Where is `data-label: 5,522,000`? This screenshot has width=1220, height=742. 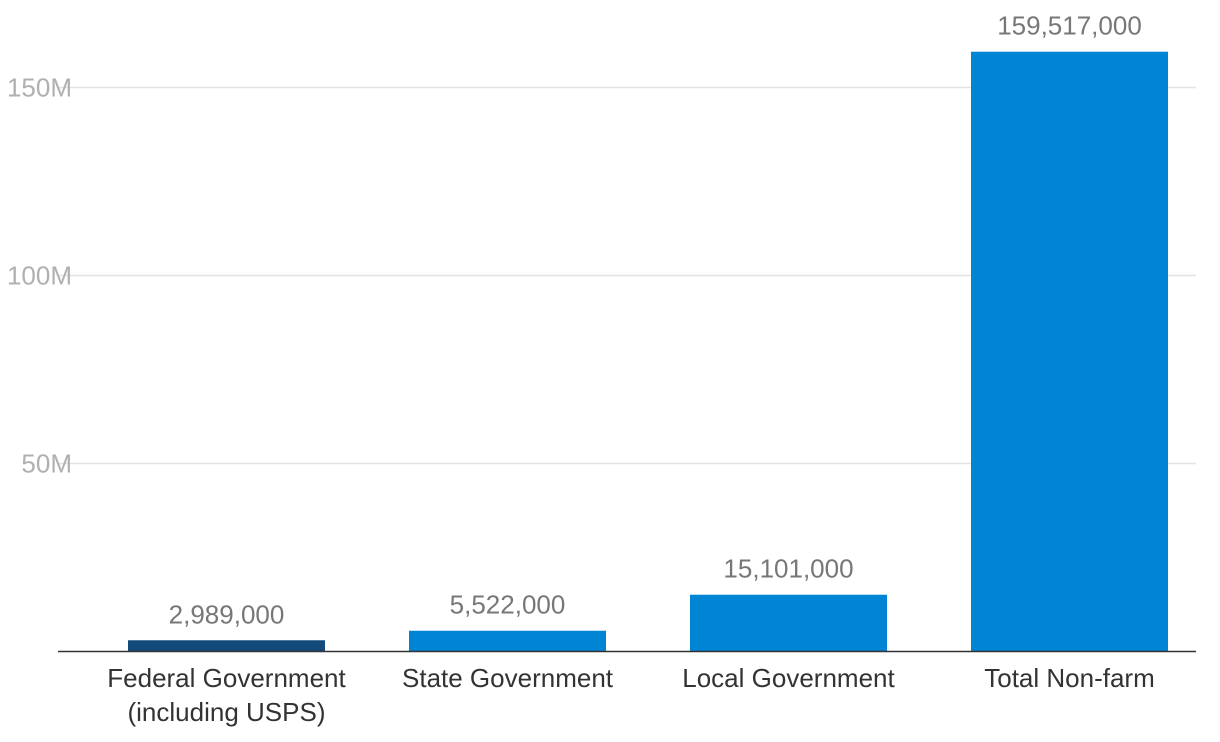
data-label: 5,522,000 is located at coordinates (508, 605).